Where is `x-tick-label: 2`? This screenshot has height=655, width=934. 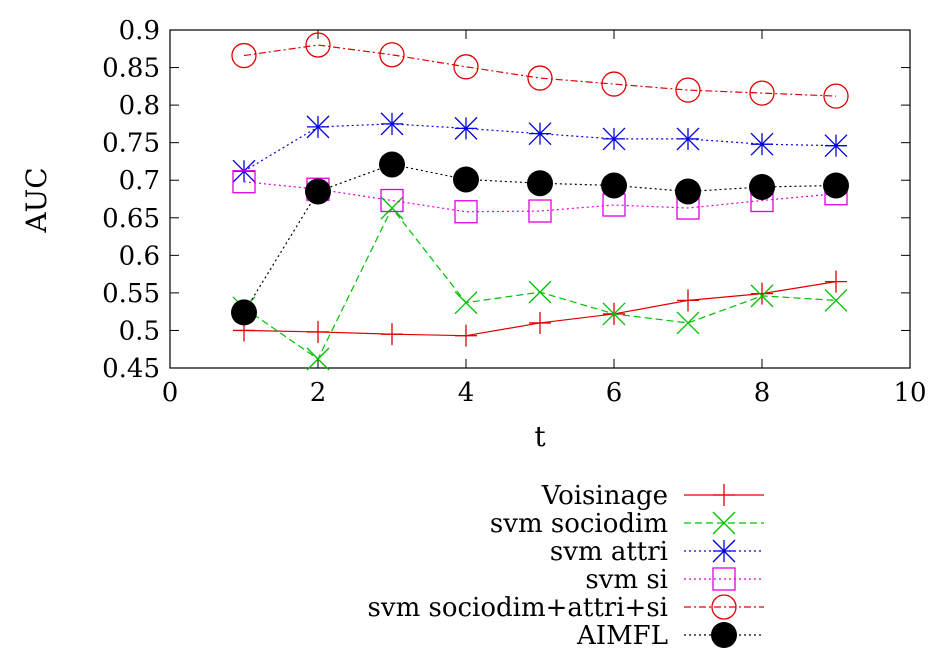
x-tick-label: 2 is located at coordinates (318, 393).